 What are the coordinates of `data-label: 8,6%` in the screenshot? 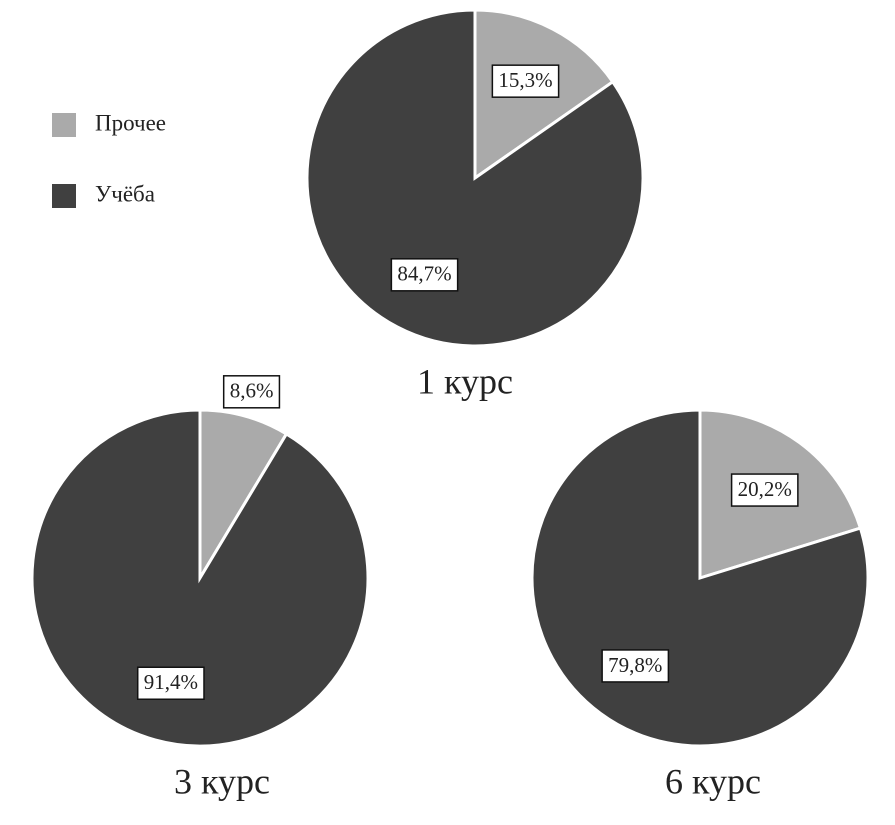 It's located at (252, 391).